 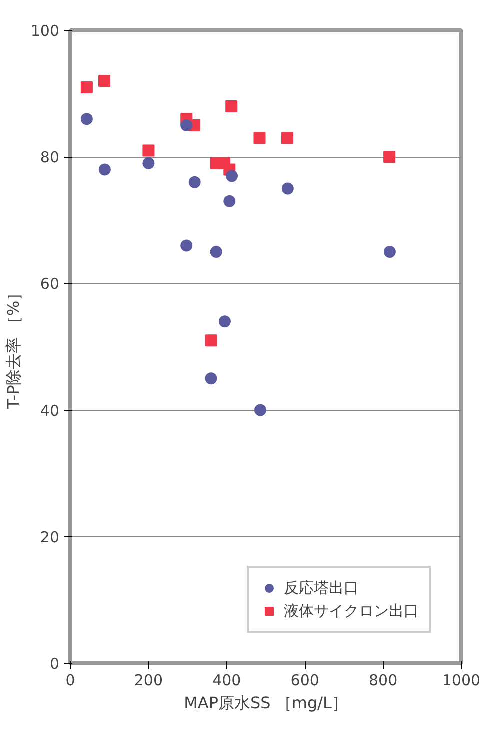 I want to click on y-tick-label: 40, so click(x=50, y=411).